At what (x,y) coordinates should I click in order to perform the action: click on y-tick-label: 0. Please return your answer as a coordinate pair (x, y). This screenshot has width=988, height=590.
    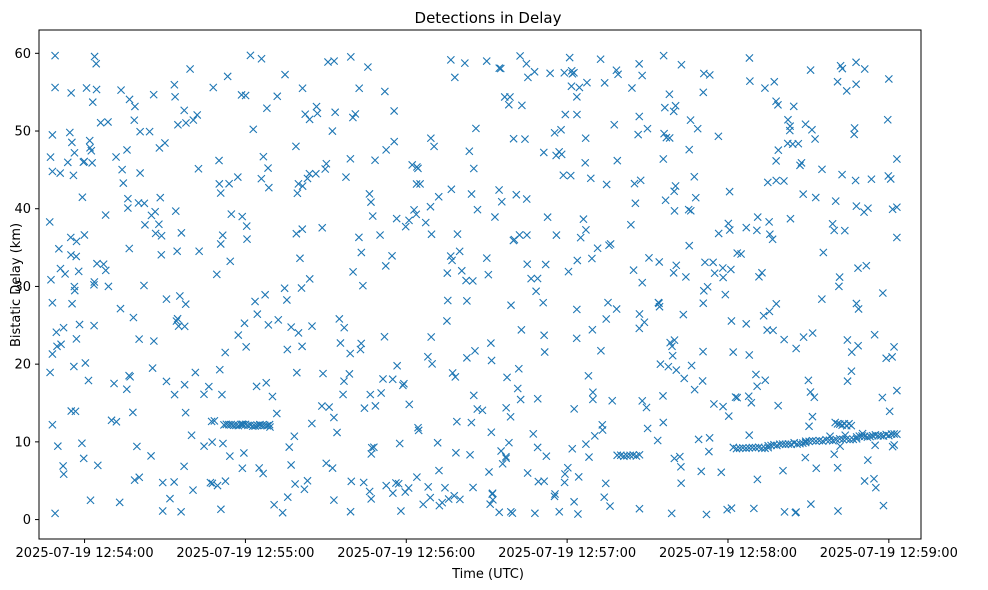
    Looking at the image, I should click on (27, 520).